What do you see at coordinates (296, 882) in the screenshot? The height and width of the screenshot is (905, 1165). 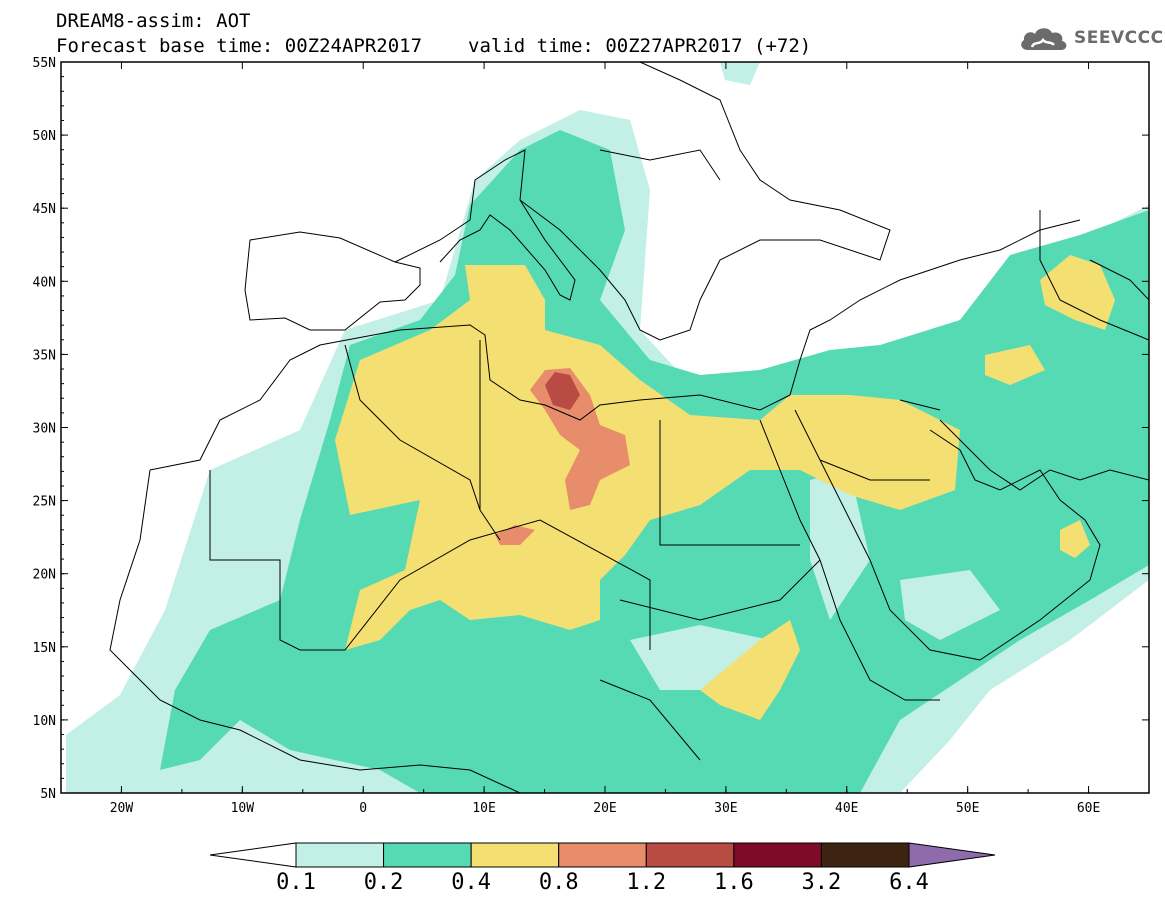 I see `colorbar-label: 0.1` at bounding box center [296, 882].